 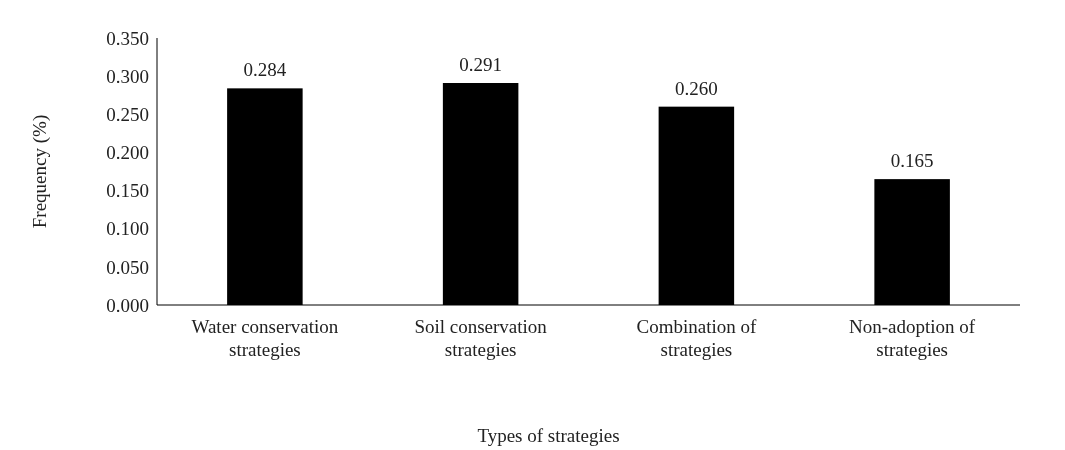 I want to click on data-label: 0.165, so click(x=912, y=161).